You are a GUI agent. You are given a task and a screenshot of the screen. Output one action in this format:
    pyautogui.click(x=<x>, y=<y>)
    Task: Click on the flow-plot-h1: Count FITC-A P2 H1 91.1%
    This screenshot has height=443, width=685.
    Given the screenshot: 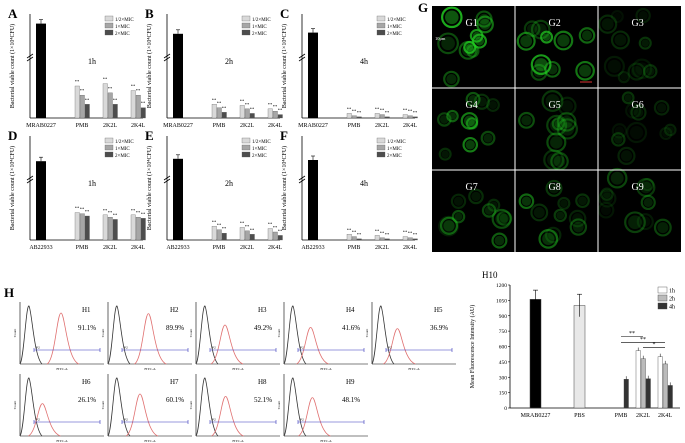 What is the action you would take?
    pyautogui.click(x=58, y=336)
    